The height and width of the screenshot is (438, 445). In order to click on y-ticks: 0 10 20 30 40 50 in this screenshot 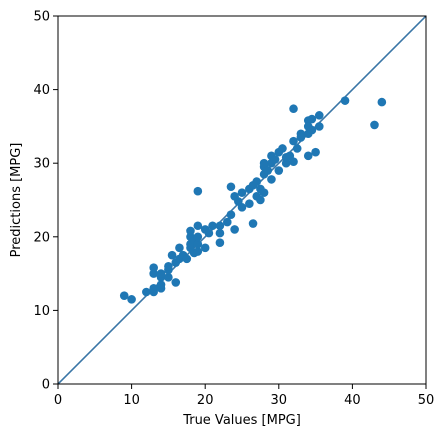, I will do `click(45, 201)`.